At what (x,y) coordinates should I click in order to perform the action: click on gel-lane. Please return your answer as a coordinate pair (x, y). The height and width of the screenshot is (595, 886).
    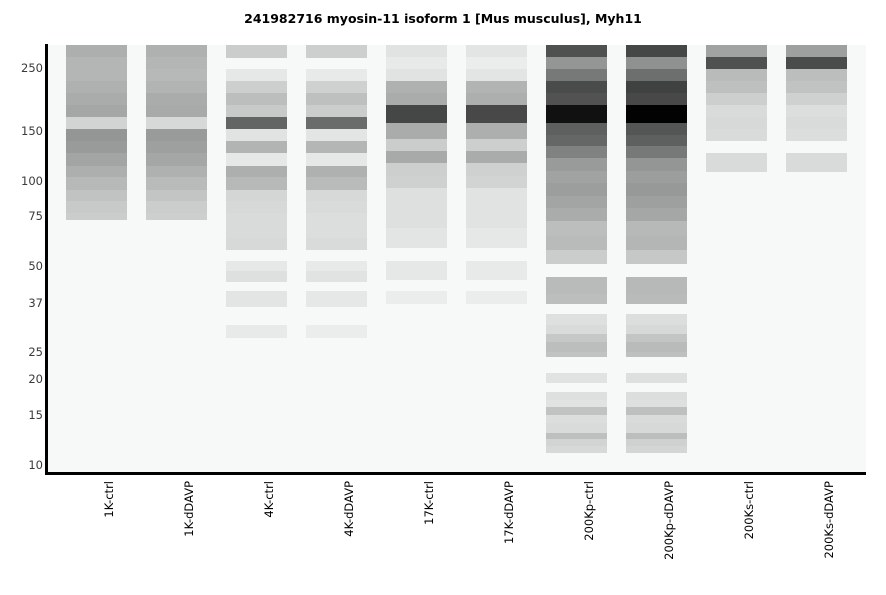
    Looking at the image, I should click on (656, 259).